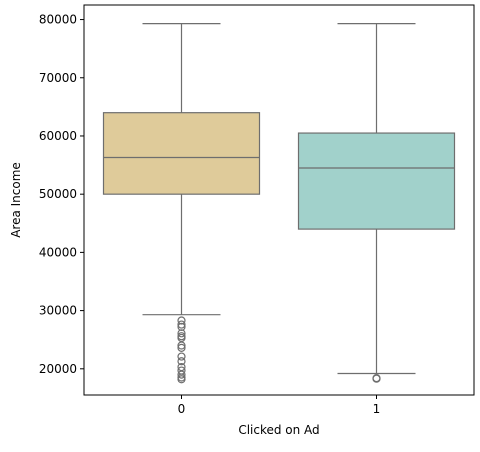  I want to click on x-tick-label-1: 1, so click(377, 409).